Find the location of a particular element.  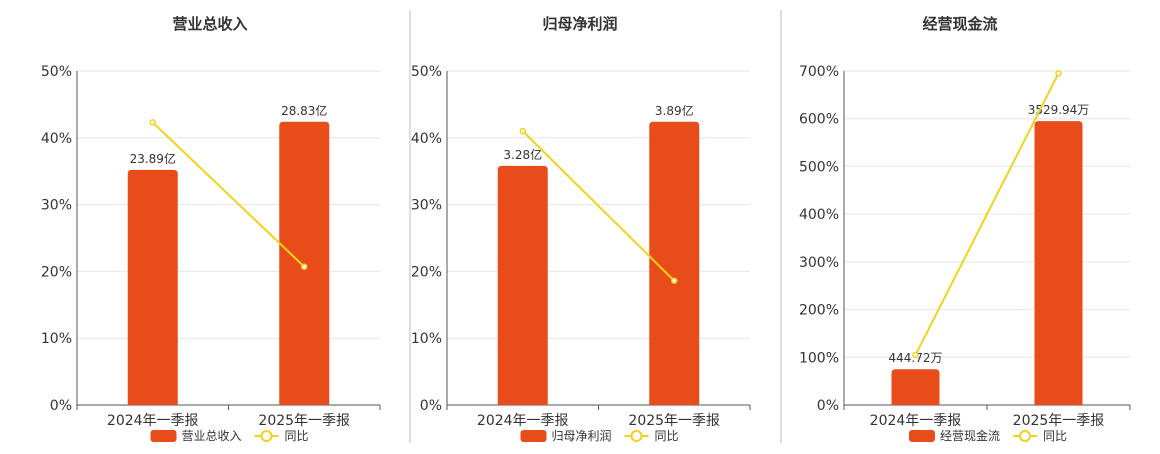

chart-title: 经营现金流 is located at coordinates (959, 24).